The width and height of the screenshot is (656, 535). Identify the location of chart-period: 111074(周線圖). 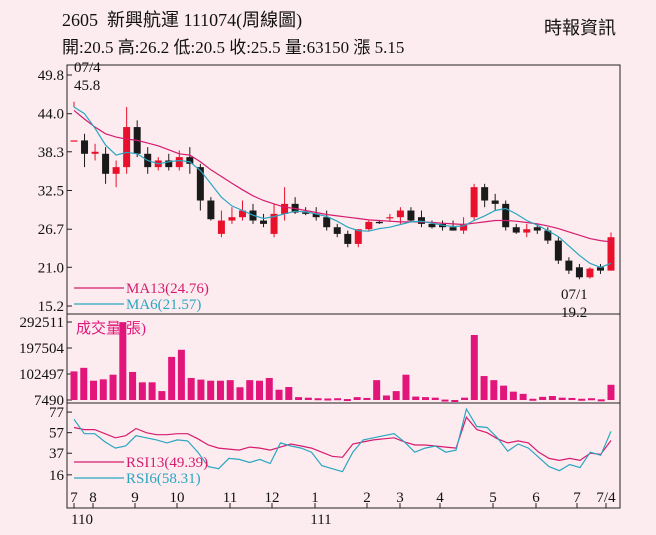
(243, 20).